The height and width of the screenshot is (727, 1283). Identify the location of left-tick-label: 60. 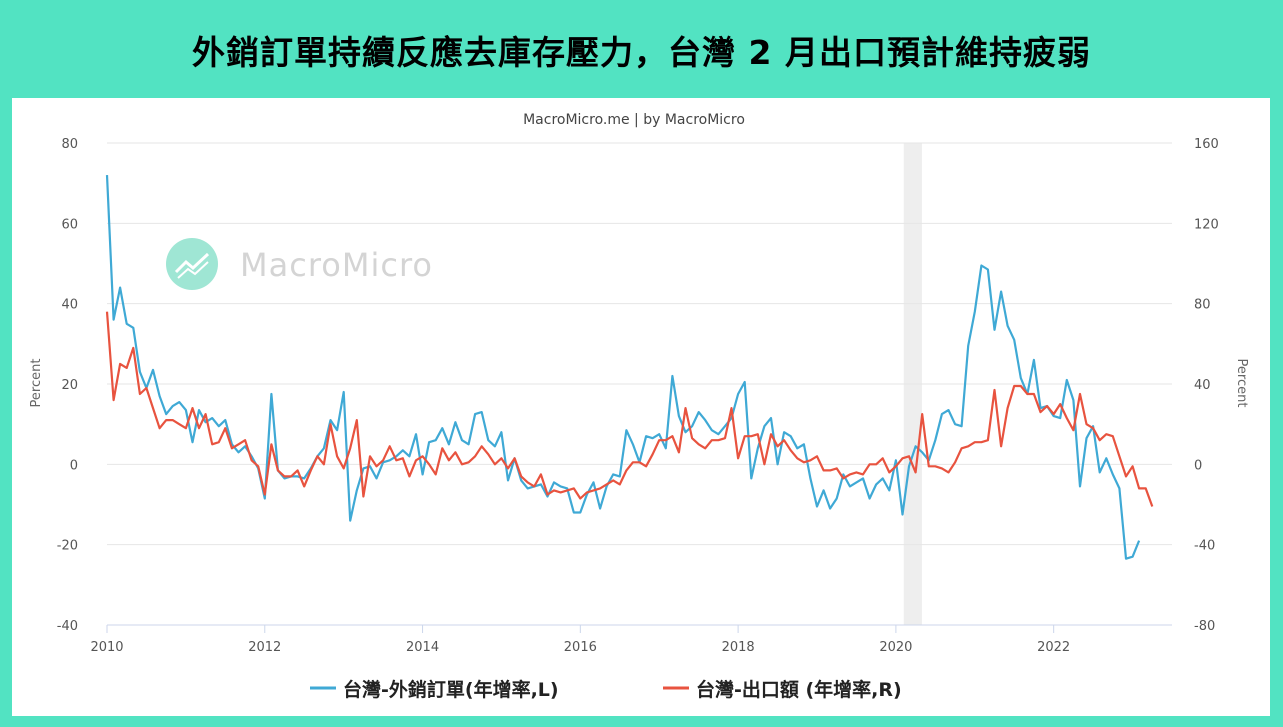
(69, 224).